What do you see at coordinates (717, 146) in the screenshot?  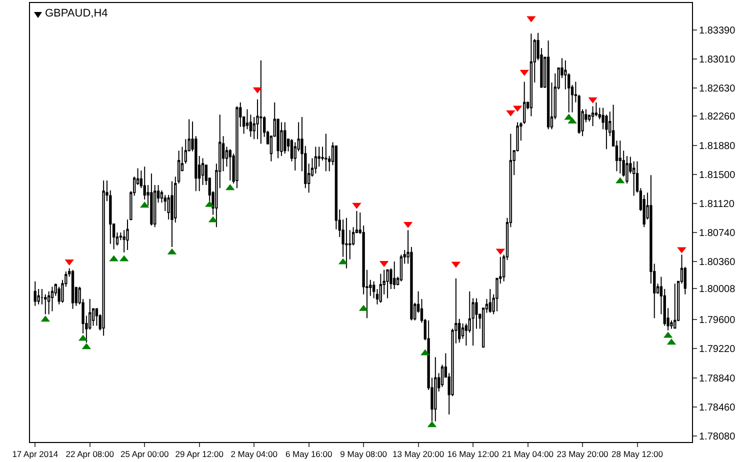 I see `y-tick-label: 1.81880` at bounding box center [717, 146].